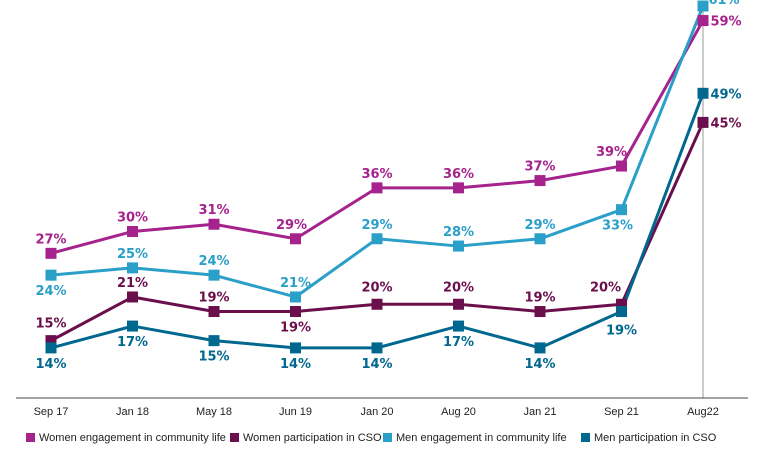  Describe the element at coordinates (312, 438) in the screenshot. I see `legend-entry: Women participation in CSO` at that location.